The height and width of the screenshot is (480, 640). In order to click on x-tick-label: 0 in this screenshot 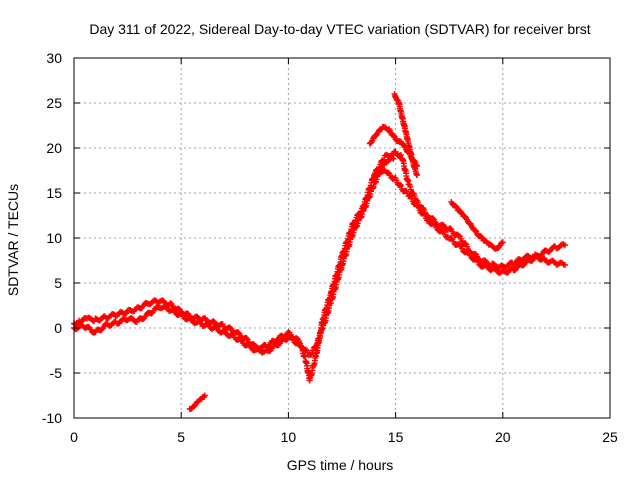, I will do `click(74, 437)`.